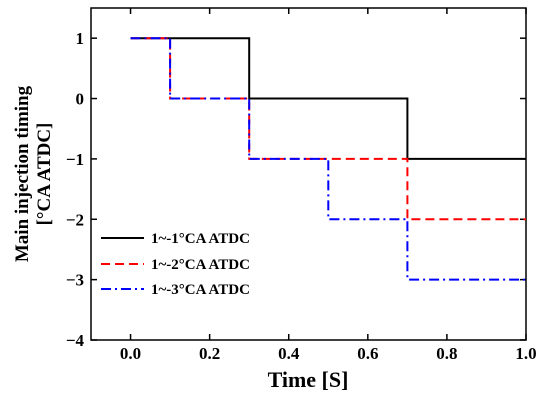 This screenshot has width=550, height=400. Describe the element at coordinates (75, 340) in the screenshot. I see `y-tick-label: −4` at that location.